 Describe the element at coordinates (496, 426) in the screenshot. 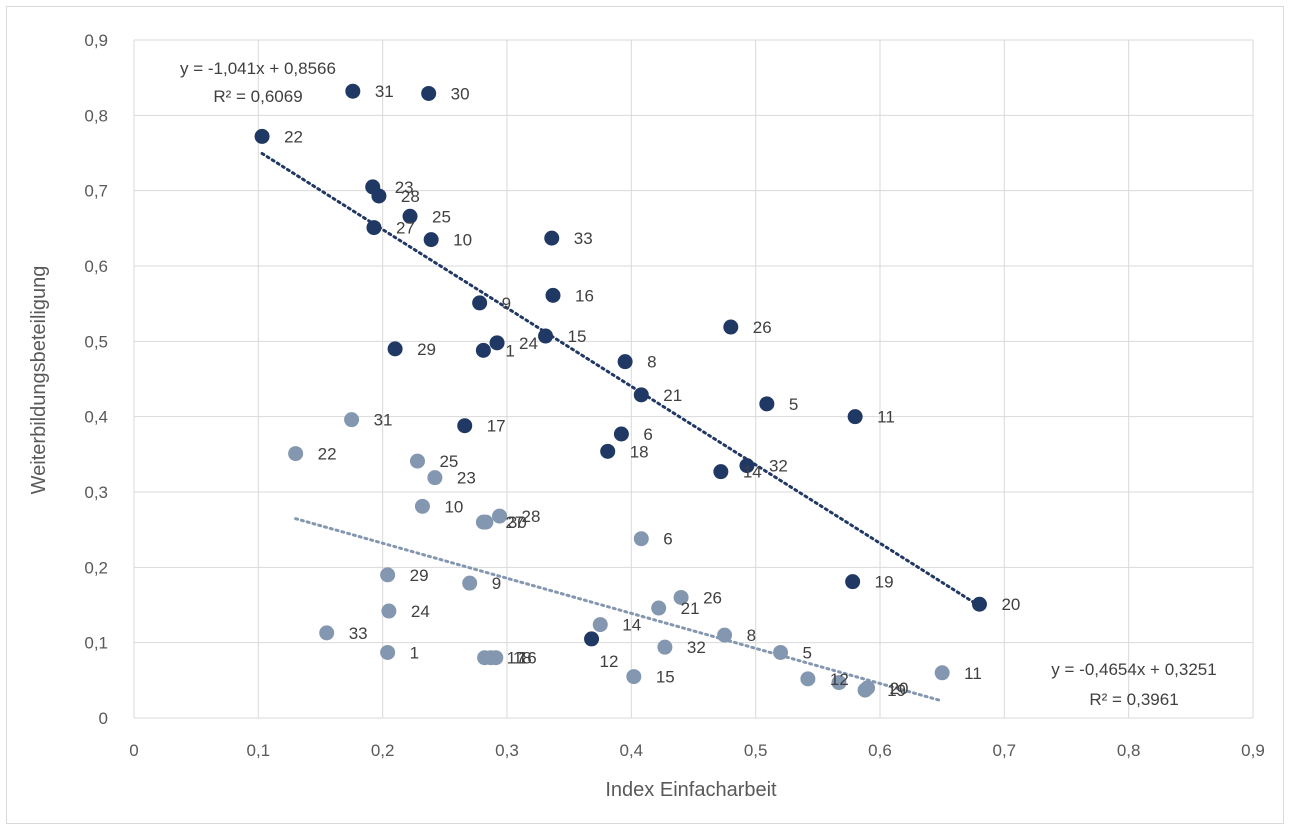

I see `data-point-label: 17` at that location.